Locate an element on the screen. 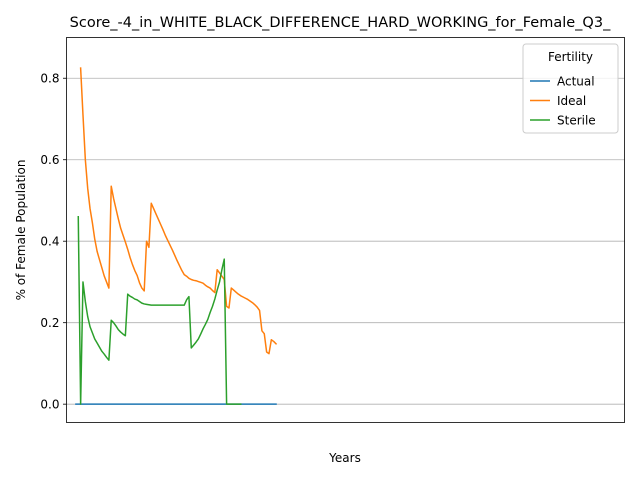 This screenshot has width=640, height=480. y-tick-label: 0.2 is located at coordinates (49, 323).